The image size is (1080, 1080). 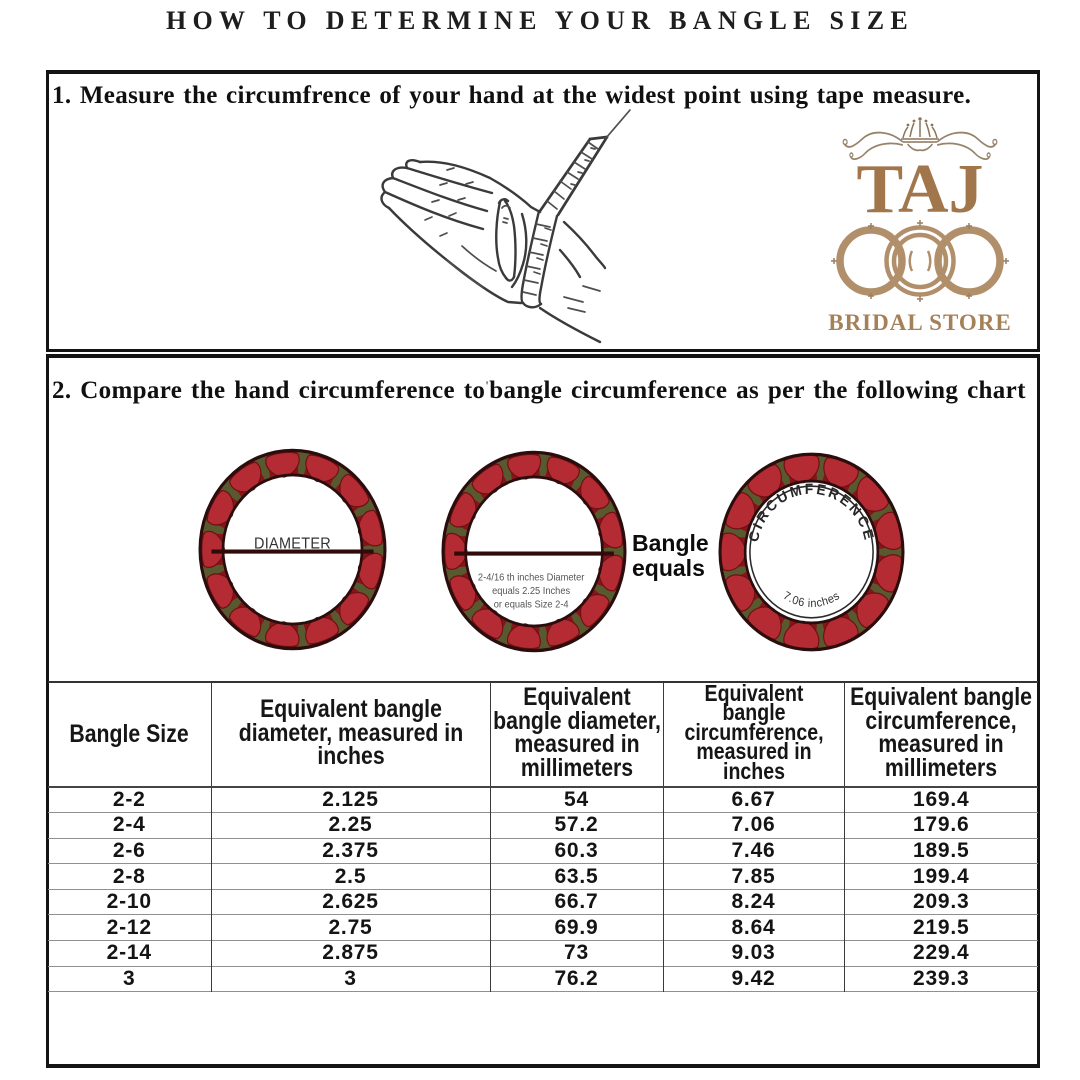 I want to click on svg-text: 7.06 inches, so click(x=811, y=600).